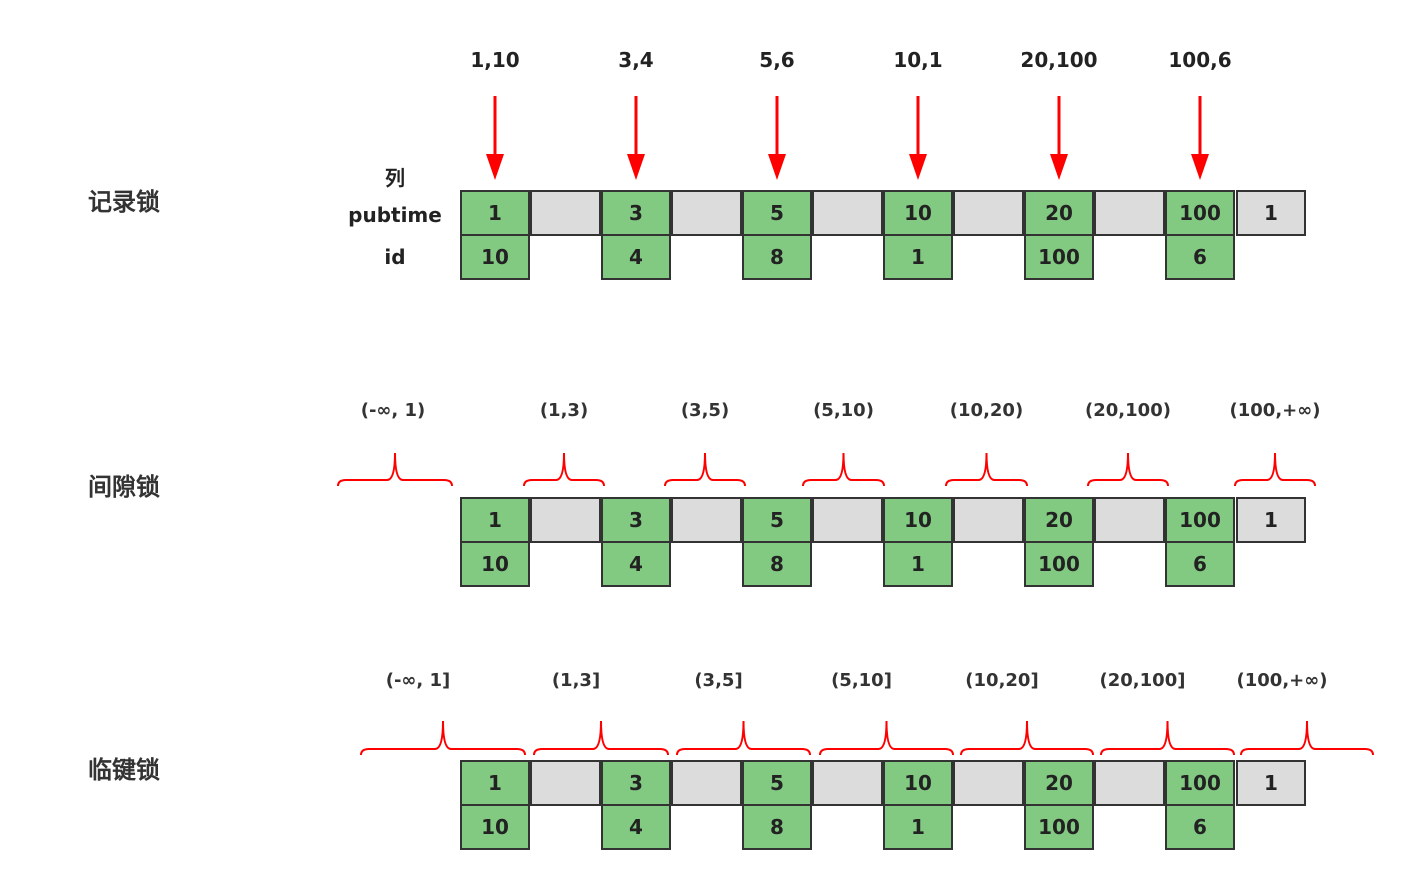 This screenshot has width=1412, height=891. Describe the element at coordinates (124, 487) in the screenshot. I see `section-label-gap-lock: 间隙锁` at that location.